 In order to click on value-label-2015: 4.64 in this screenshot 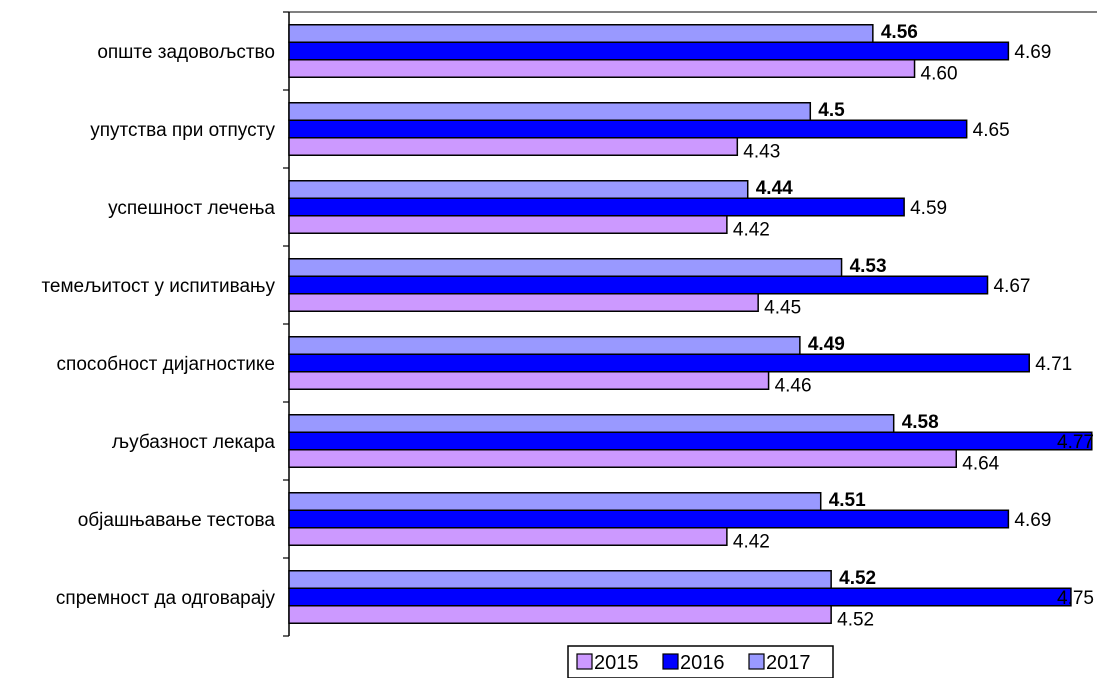, I will do `click(980, 463)`.